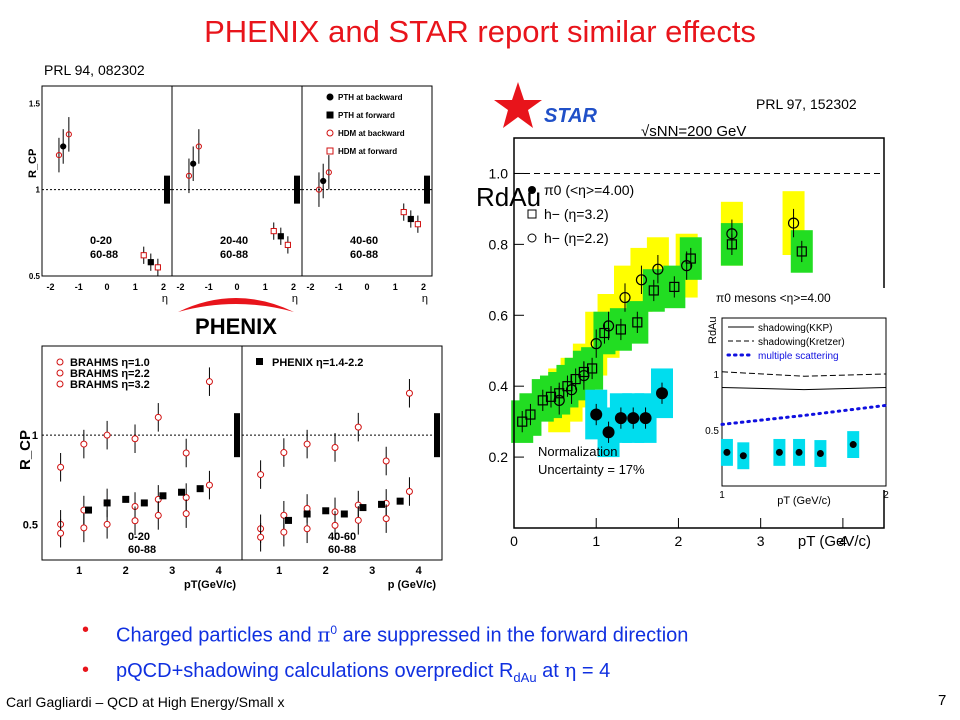 This screenshot has height=720, width=960. Describe the element at coordinates (886, 495) in the screenshot. I see `inset-x-tick-label: 2` at that location.